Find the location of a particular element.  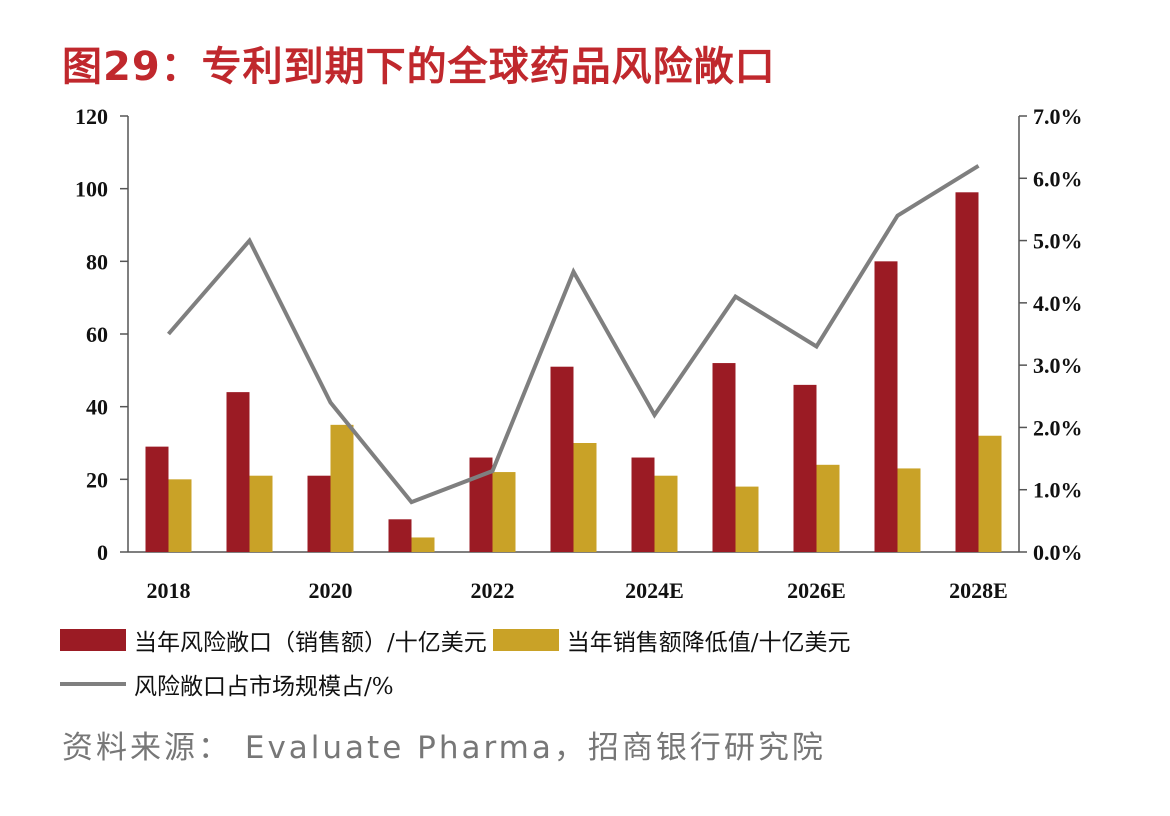

legend-label-exposure: 当年风险敞口（销售额）/十亿美元 is located at coordinates (310, 643).